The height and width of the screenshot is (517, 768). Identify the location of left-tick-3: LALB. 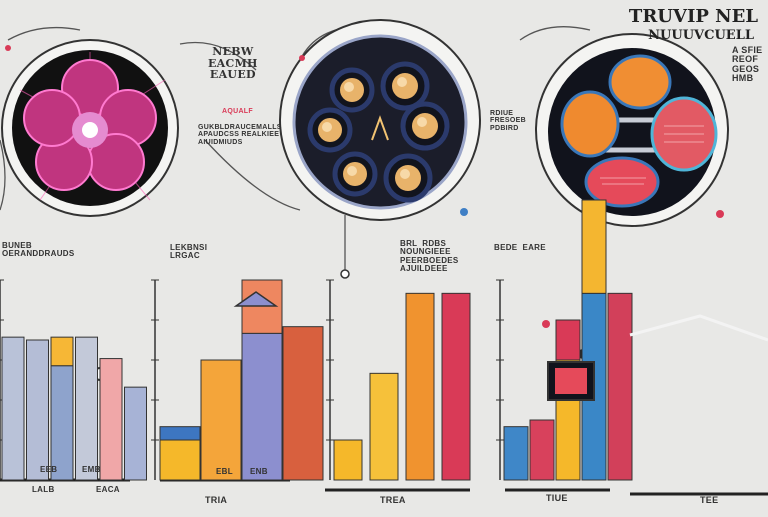
(43, 489).